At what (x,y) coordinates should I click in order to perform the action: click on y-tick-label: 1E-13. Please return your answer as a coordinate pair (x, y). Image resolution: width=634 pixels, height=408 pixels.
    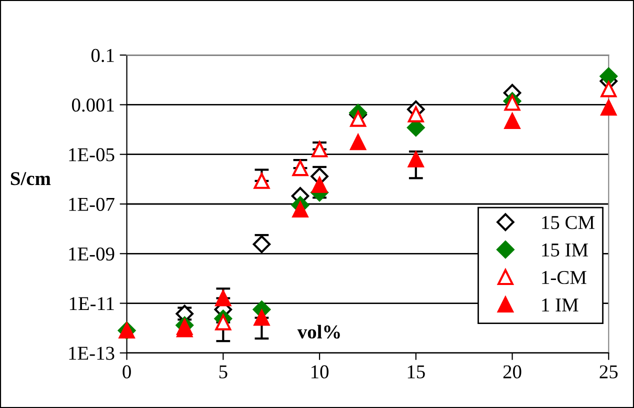
    Looking at the image, I should click on (91, 353).